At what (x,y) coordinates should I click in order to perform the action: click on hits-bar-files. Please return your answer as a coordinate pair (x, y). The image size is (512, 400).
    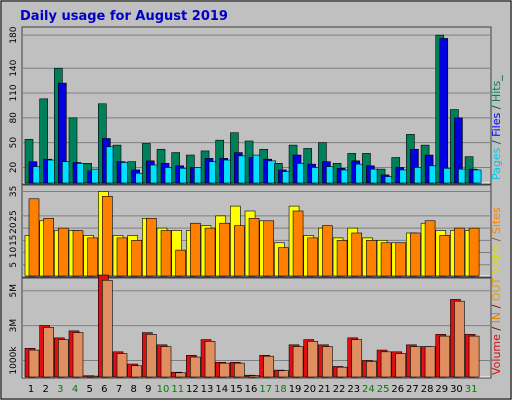
    Looking at the image, I should click on (444, 111).